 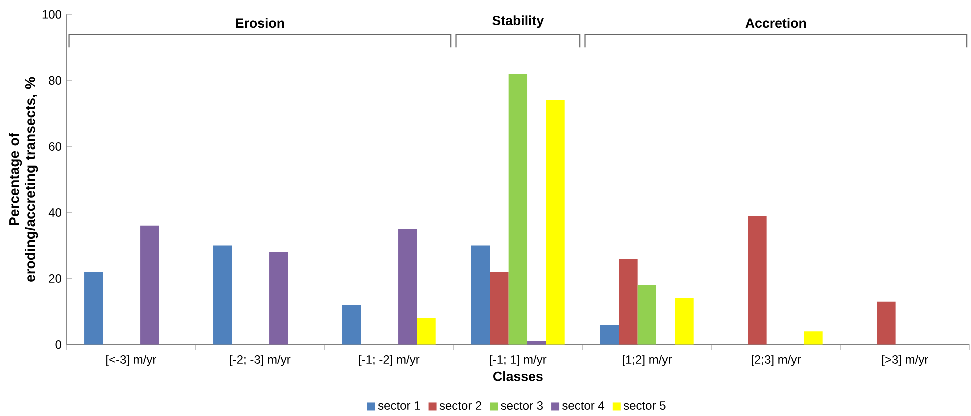 What do you see at coordinates (55, 80) in the screenshot?
I see `y-tick-label: 80` at bounding box center [55, 80].